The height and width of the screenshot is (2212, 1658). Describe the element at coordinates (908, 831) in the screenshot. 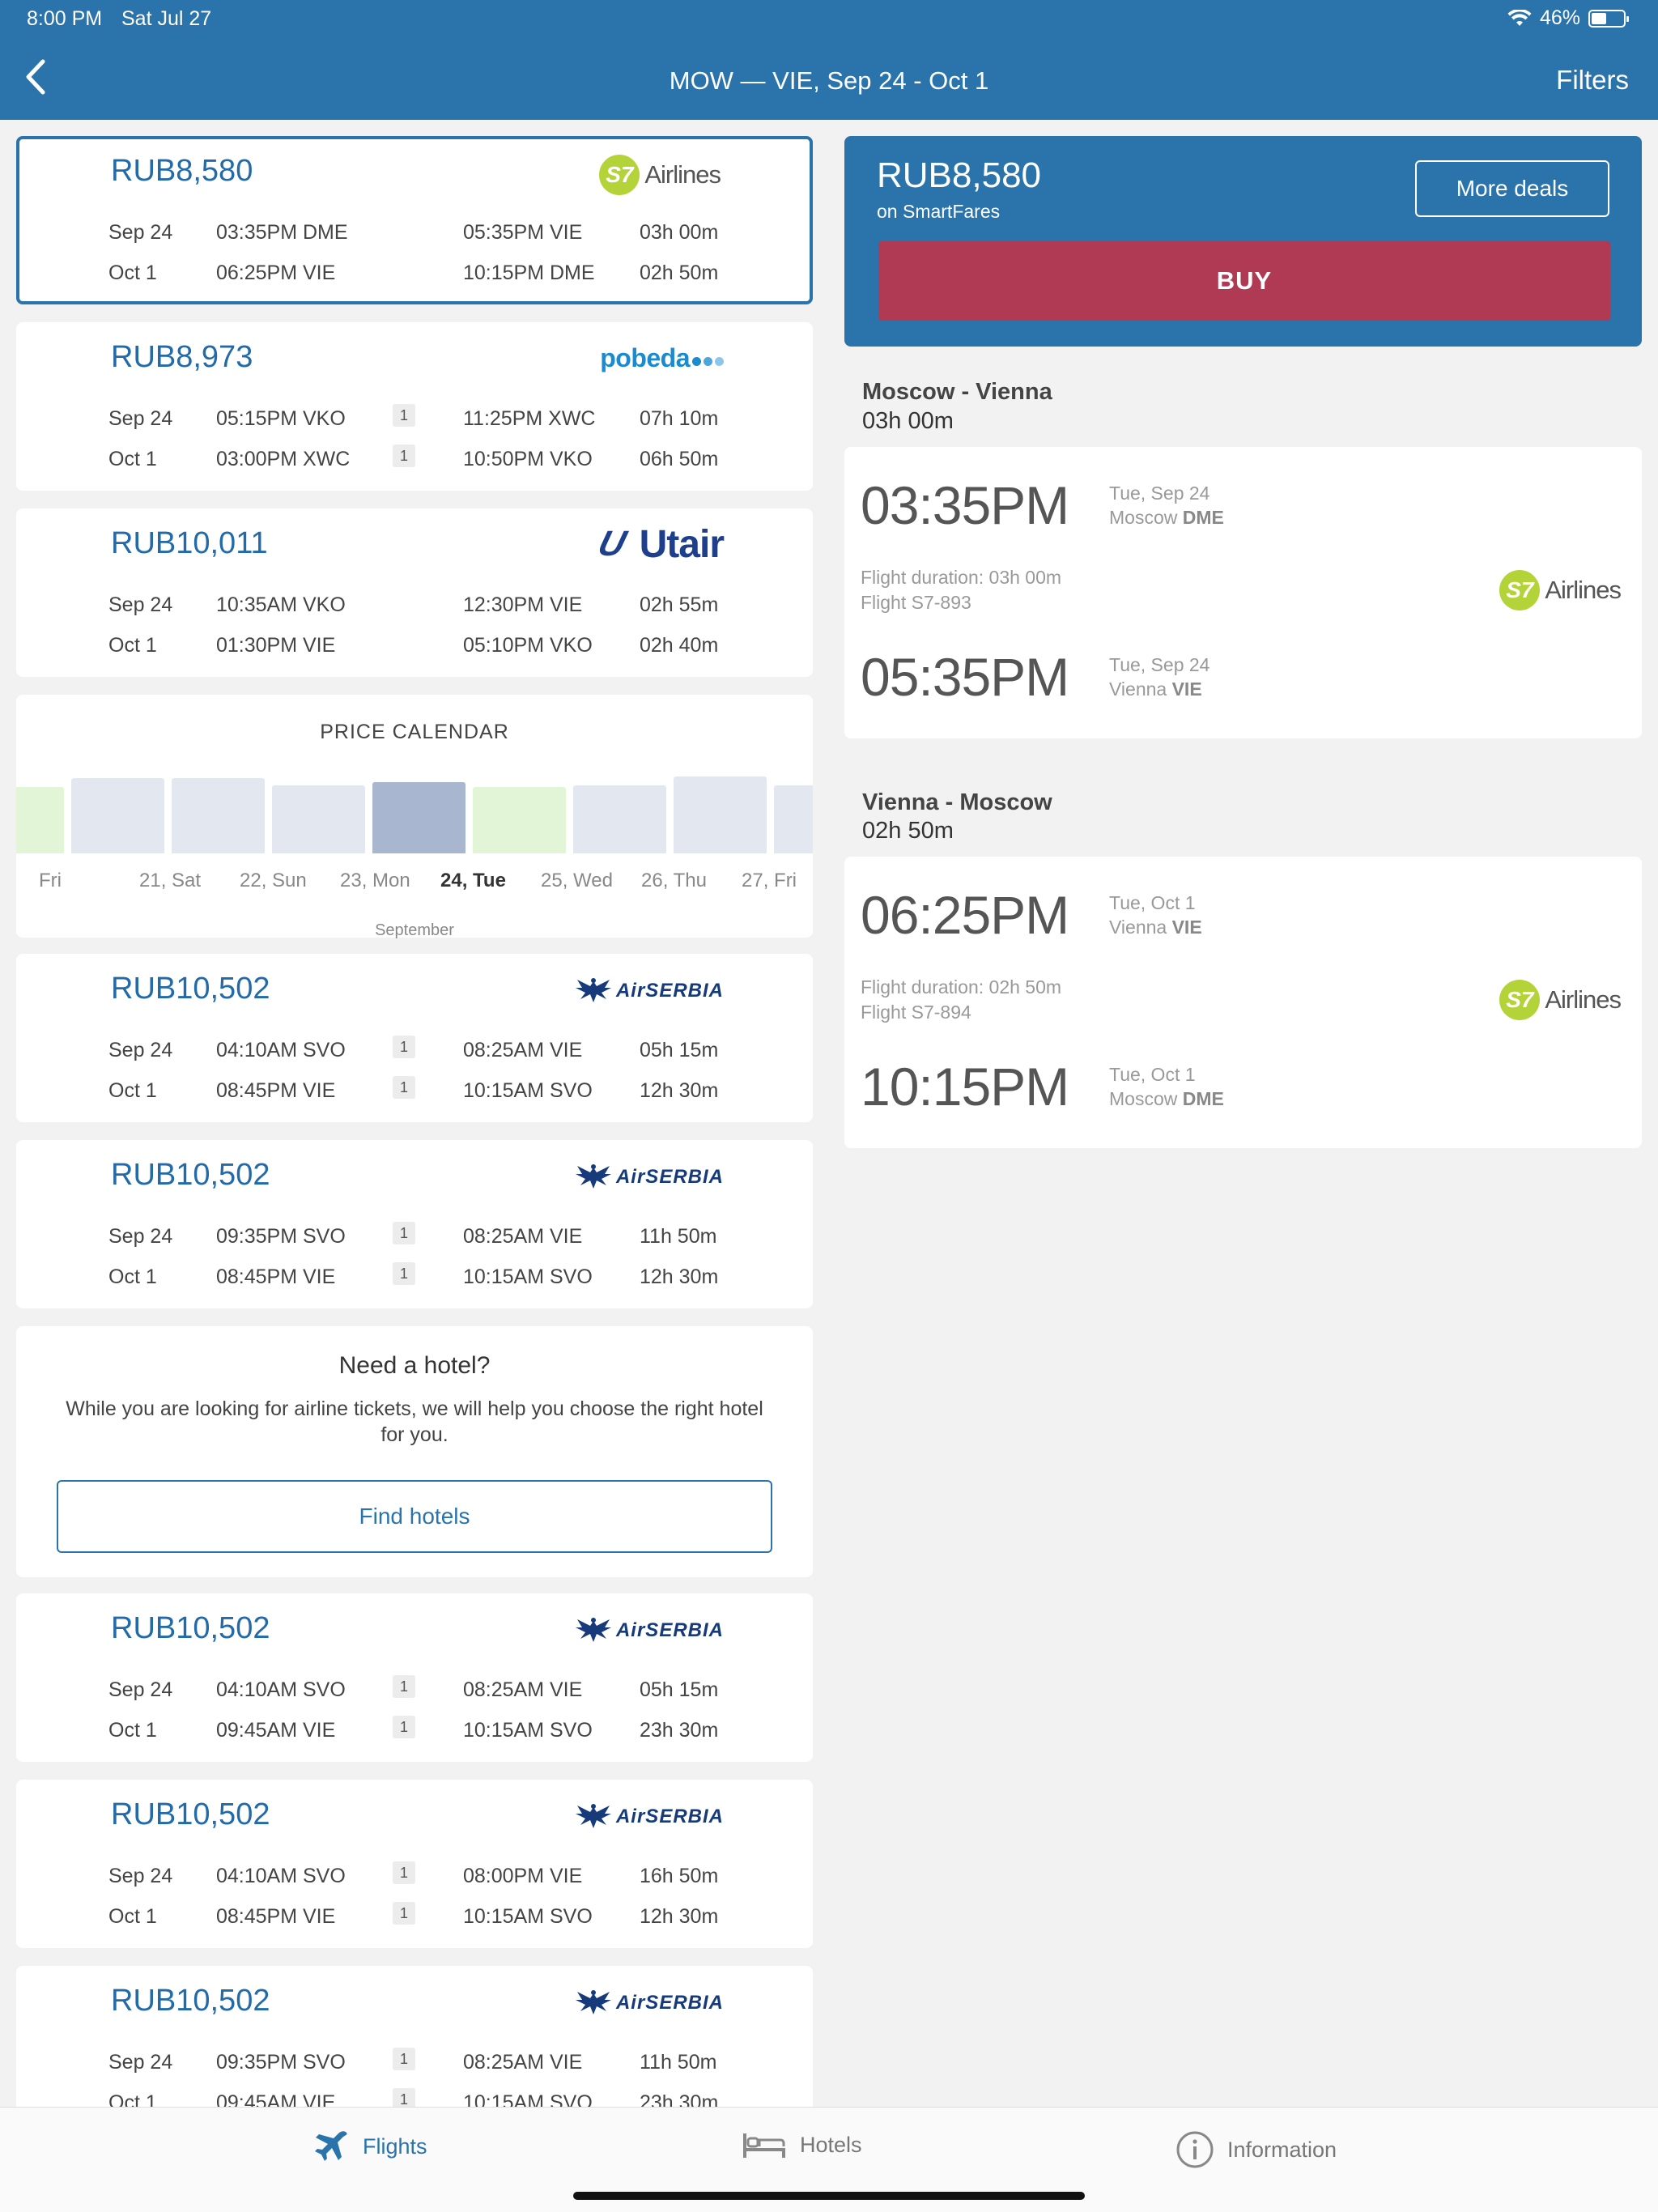

I see `route-duration: 02h 50m` at that location.